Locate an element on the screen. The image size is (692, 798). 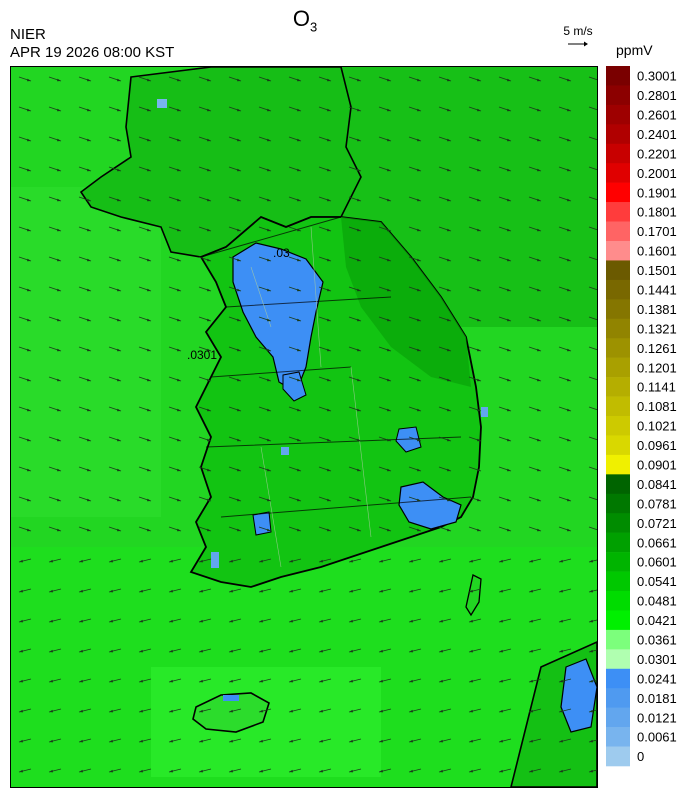
colorbar-tick-label: 0.1901 is located at coordinates (657, 192).